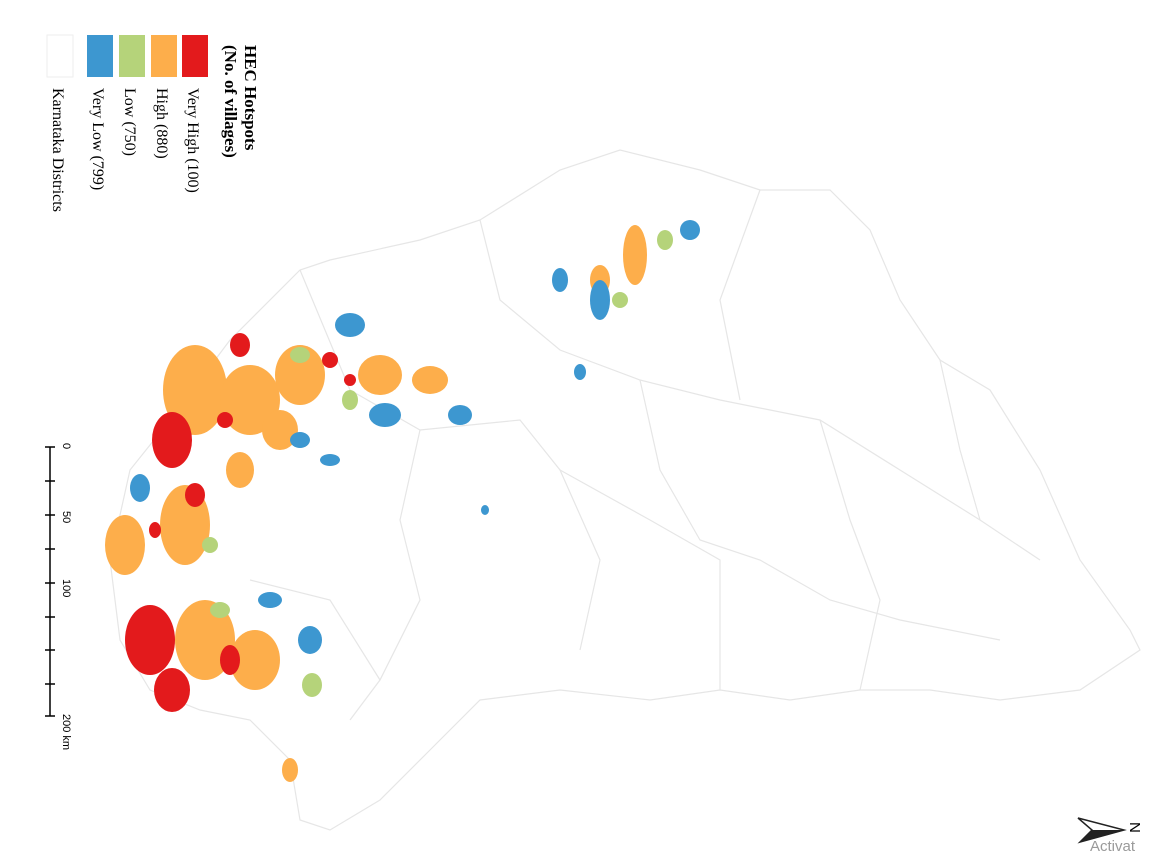 The height and width of the screenshot is (853, 1152). I want to click on legend-label: High (880), so click(161, 123).